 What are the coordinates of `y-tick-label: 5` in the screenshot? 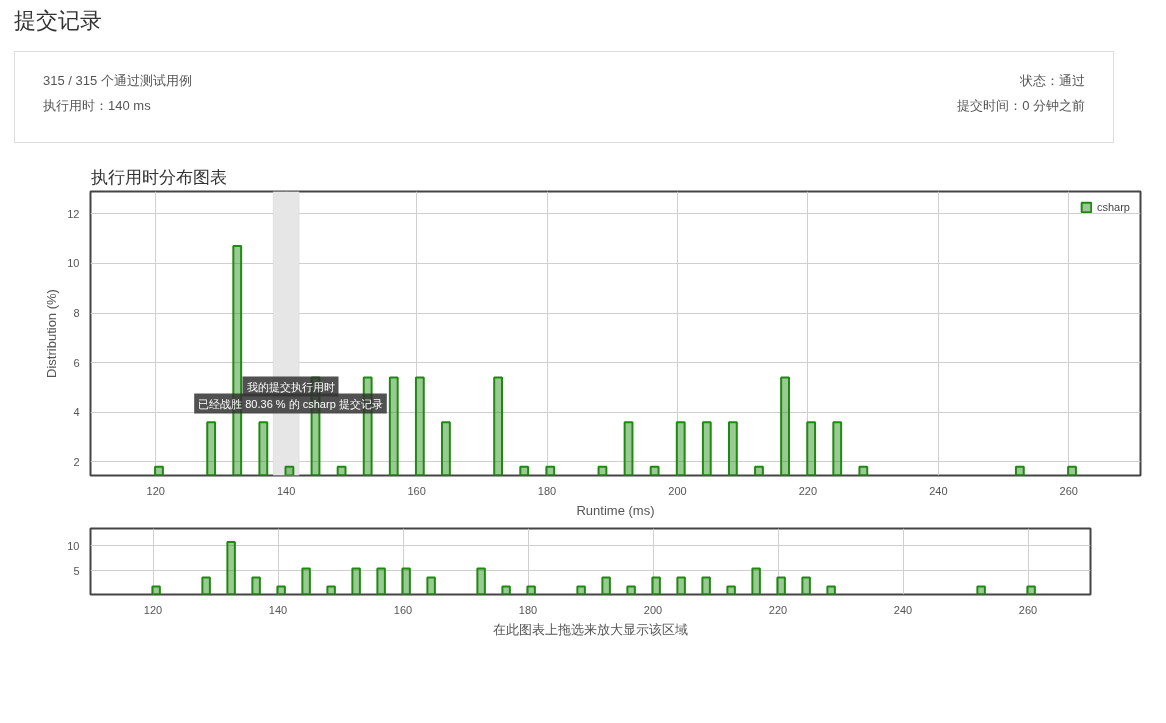 It's located at (76, 570).